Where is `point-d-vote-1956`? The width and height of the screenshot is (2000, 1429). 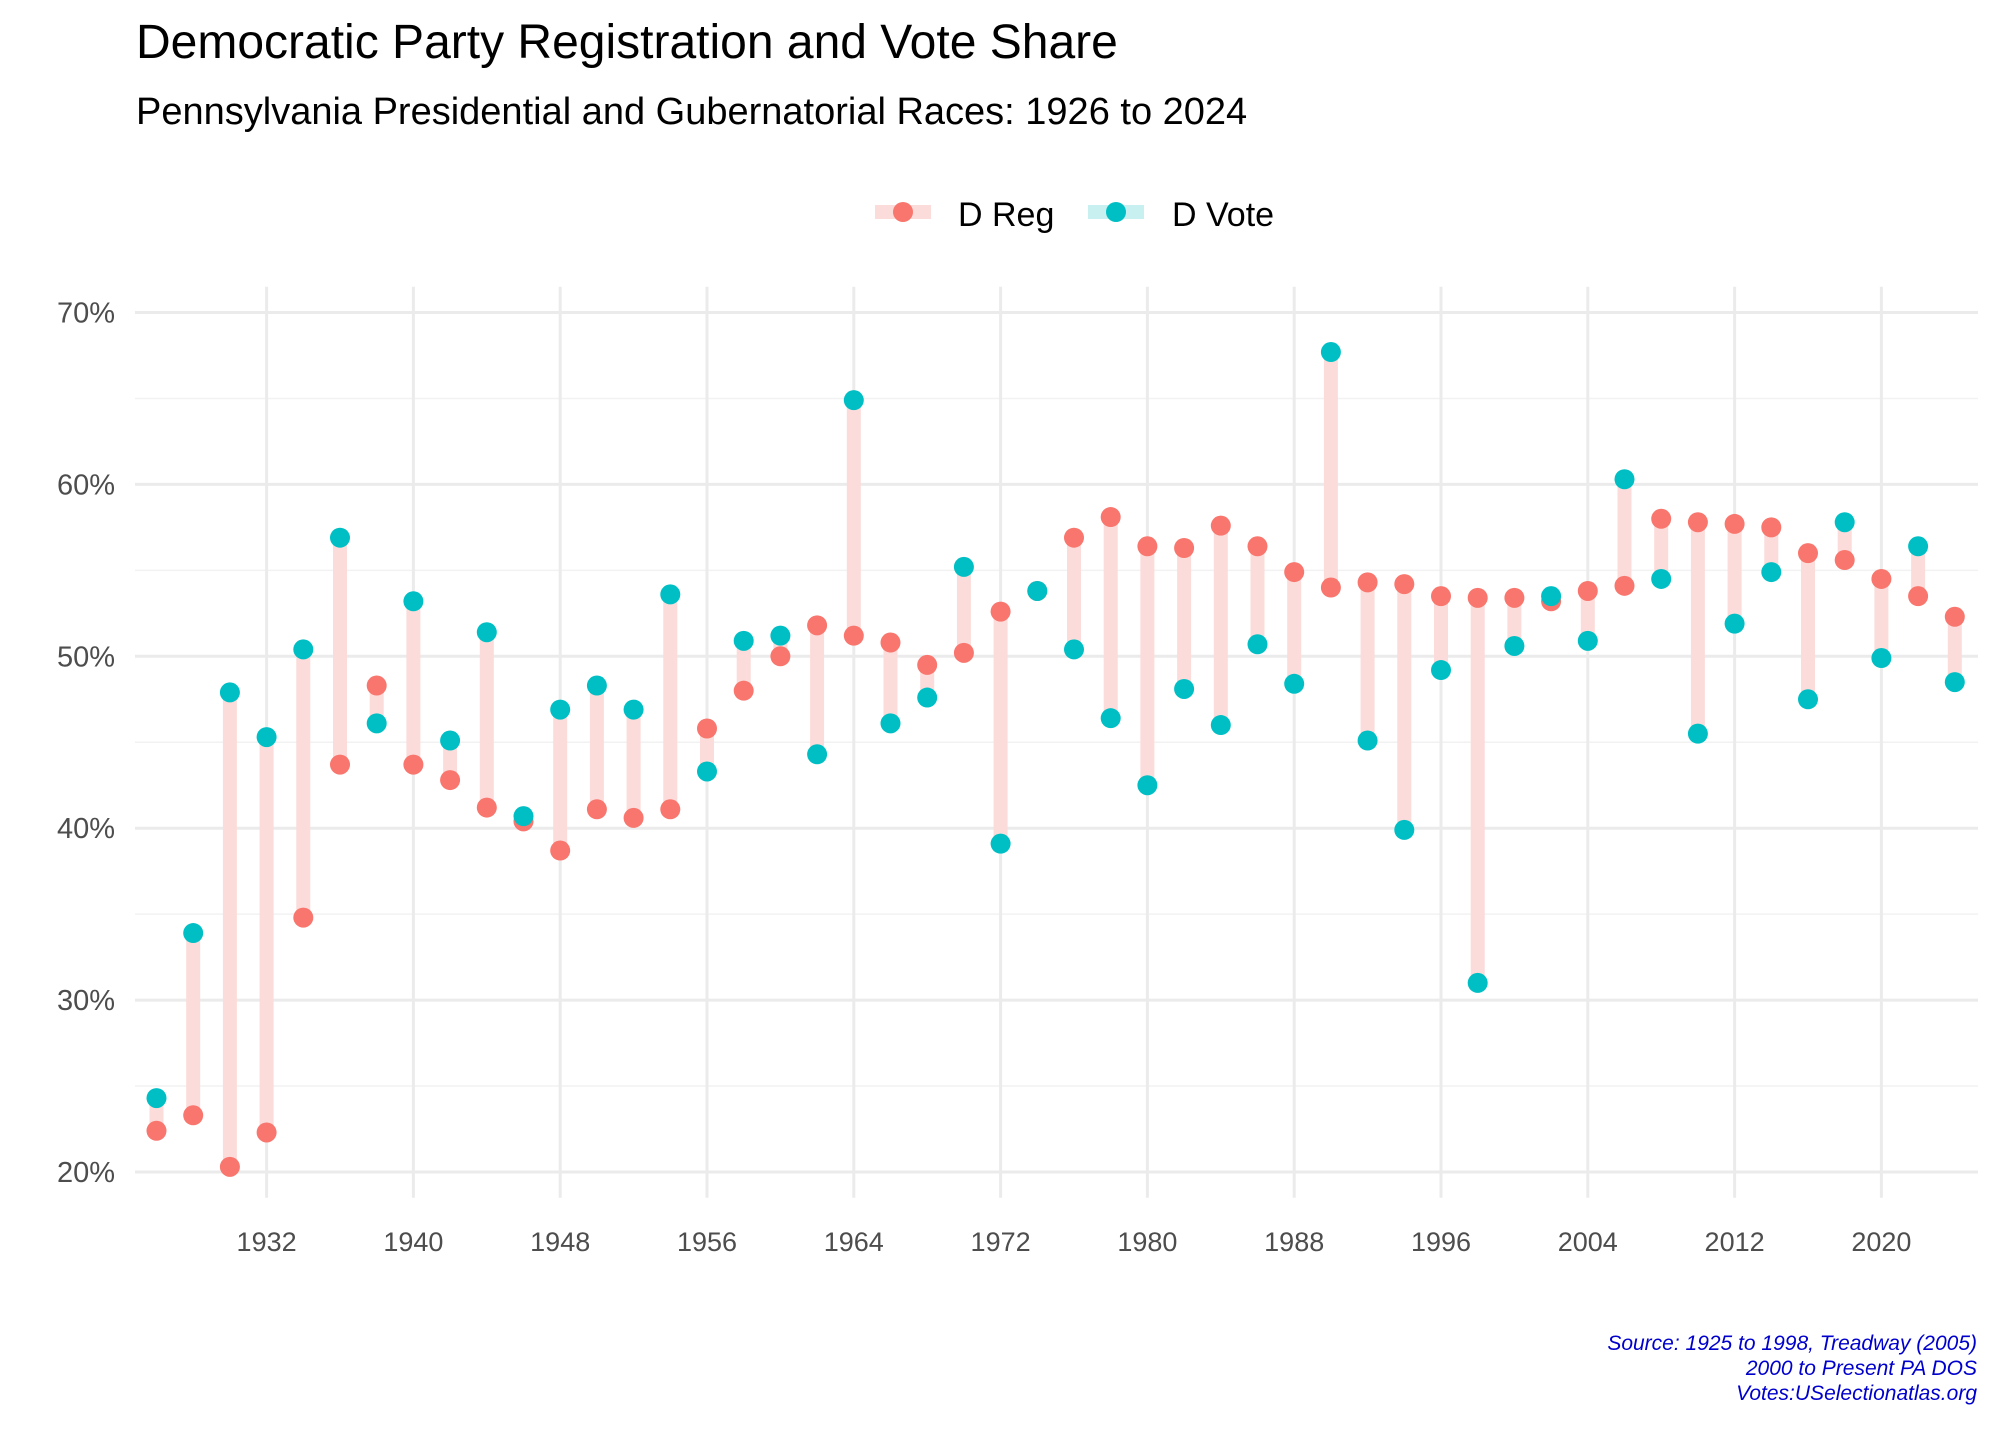 point-d-vote-1956 is located at coordinates (707, 771).